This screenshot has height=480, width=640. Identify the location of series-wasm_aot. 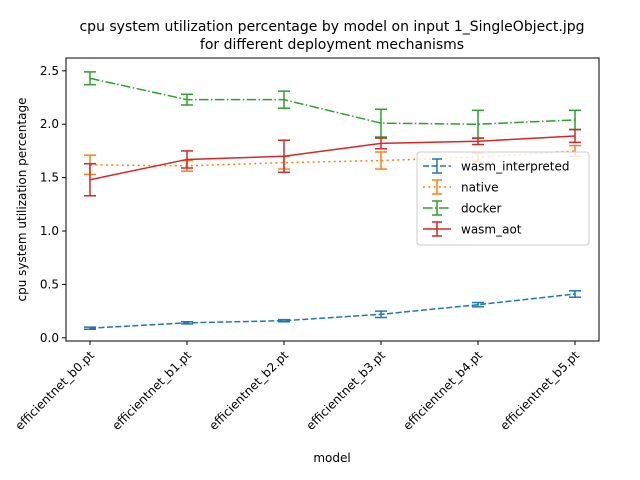
(332, 162).